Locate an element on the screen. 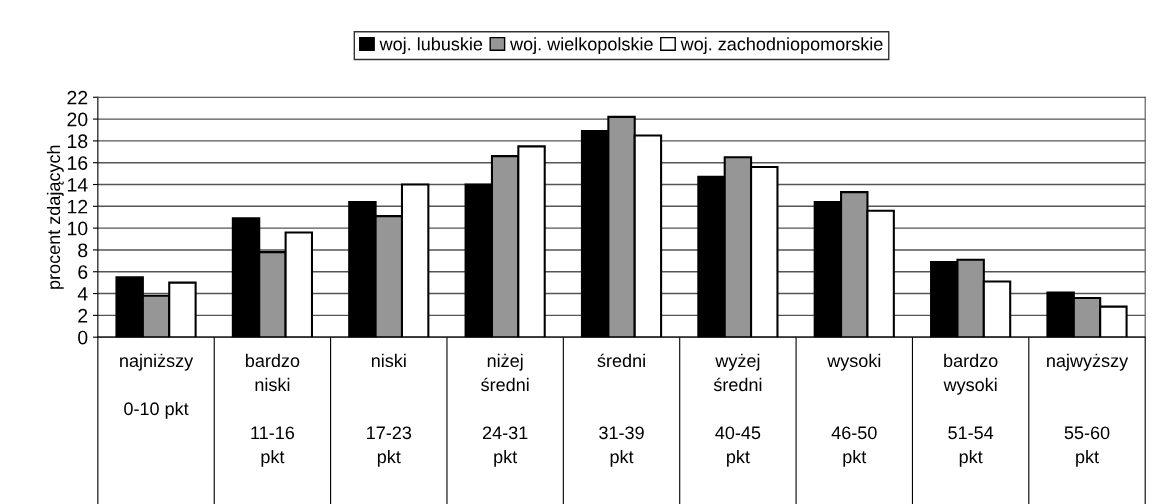 The width and height of the screenshot is (1165, 504). y-tick-label: 0 is located at coordinates (83, 337).